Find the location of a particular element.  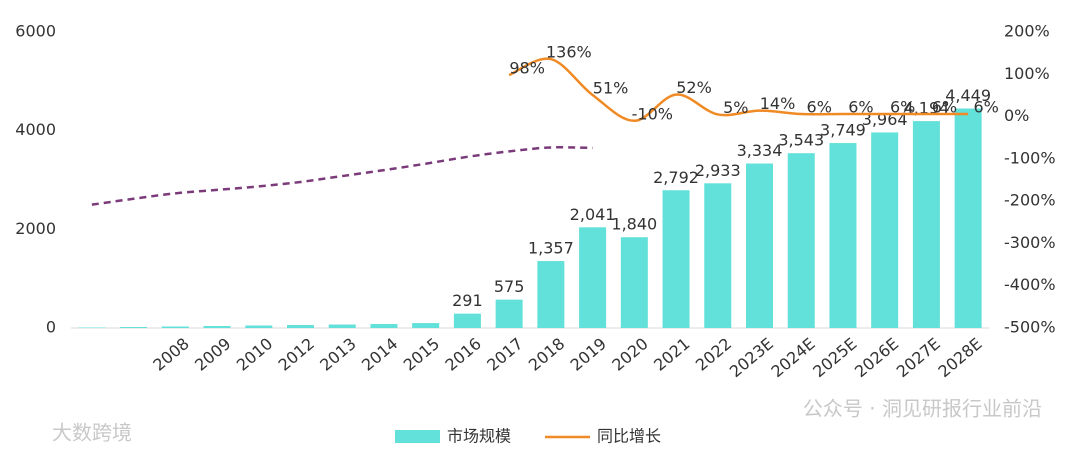

watermark: 公众号 · 洞见研报行业前沿 is located at coordinates (922, 409).